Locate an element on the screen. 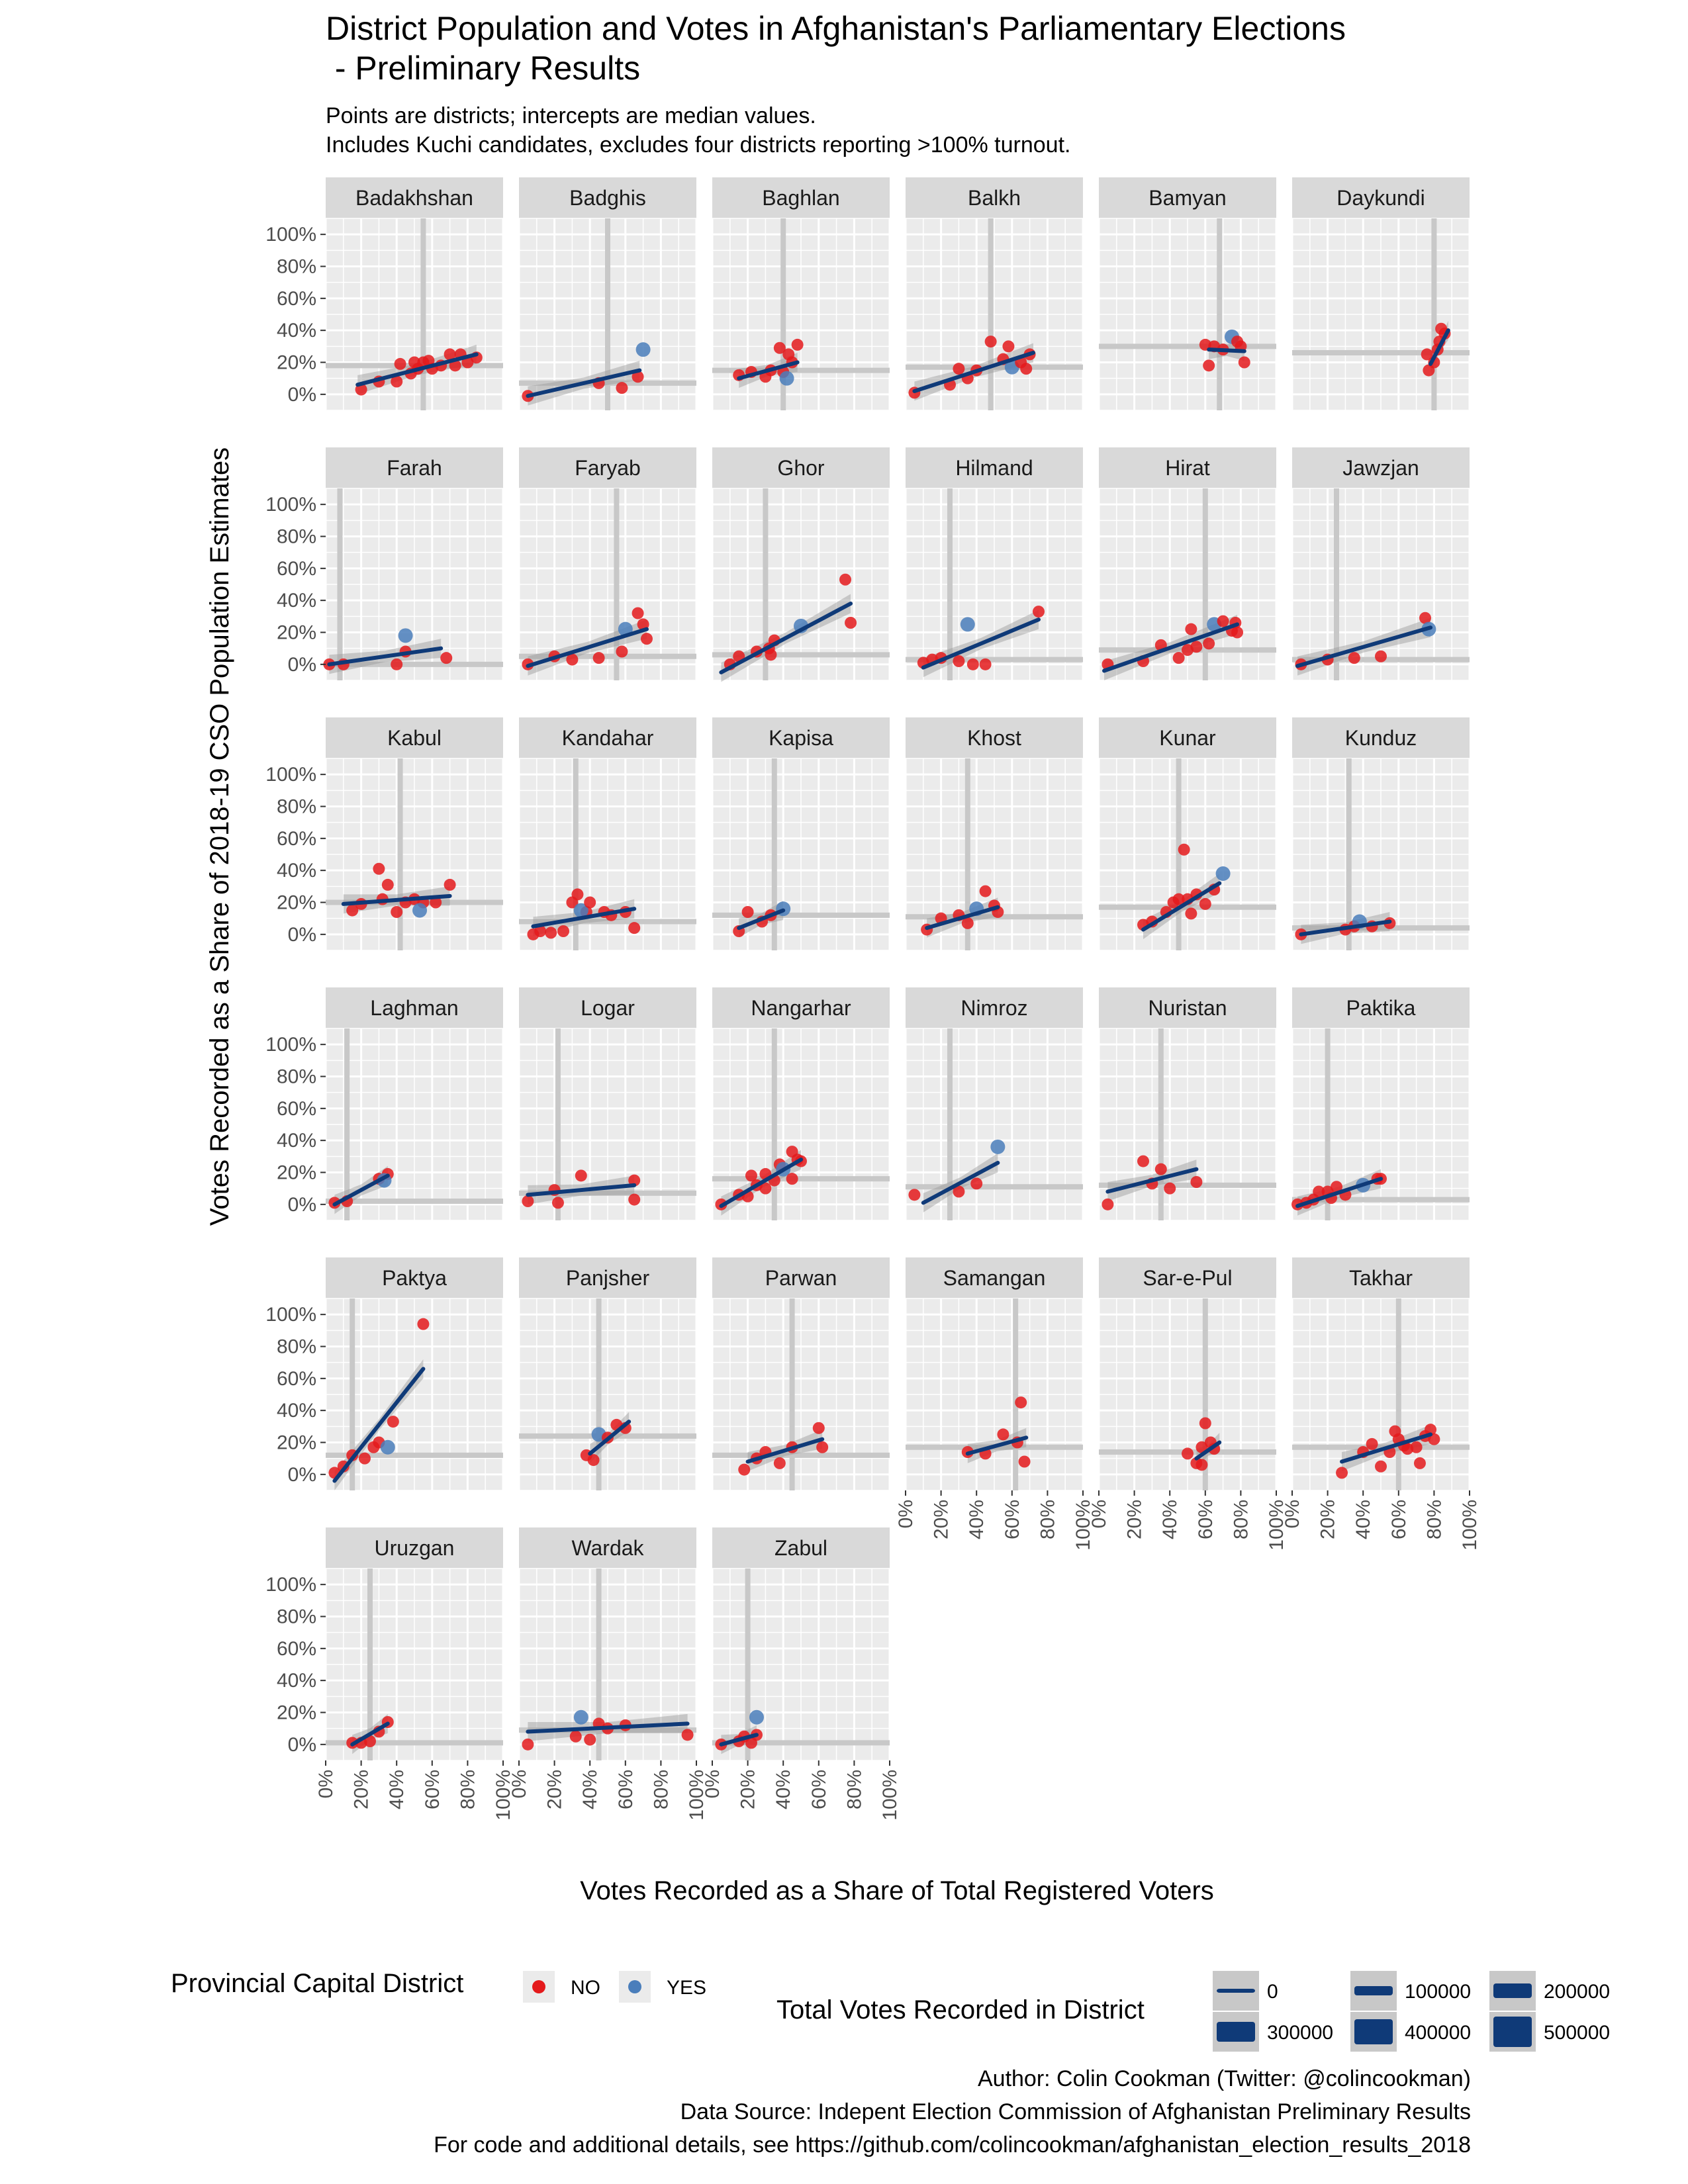  legend-key-no is located at coordinates (538, 1986).